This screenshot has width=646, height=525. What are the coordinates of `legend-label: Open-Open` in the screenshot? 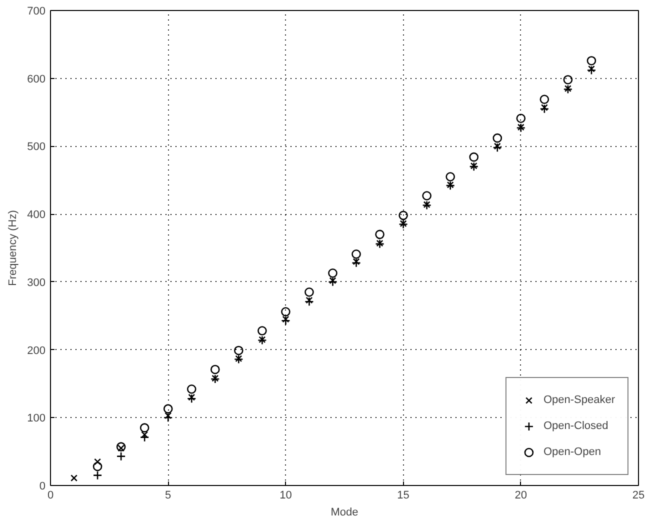 It's located at (572, 452).